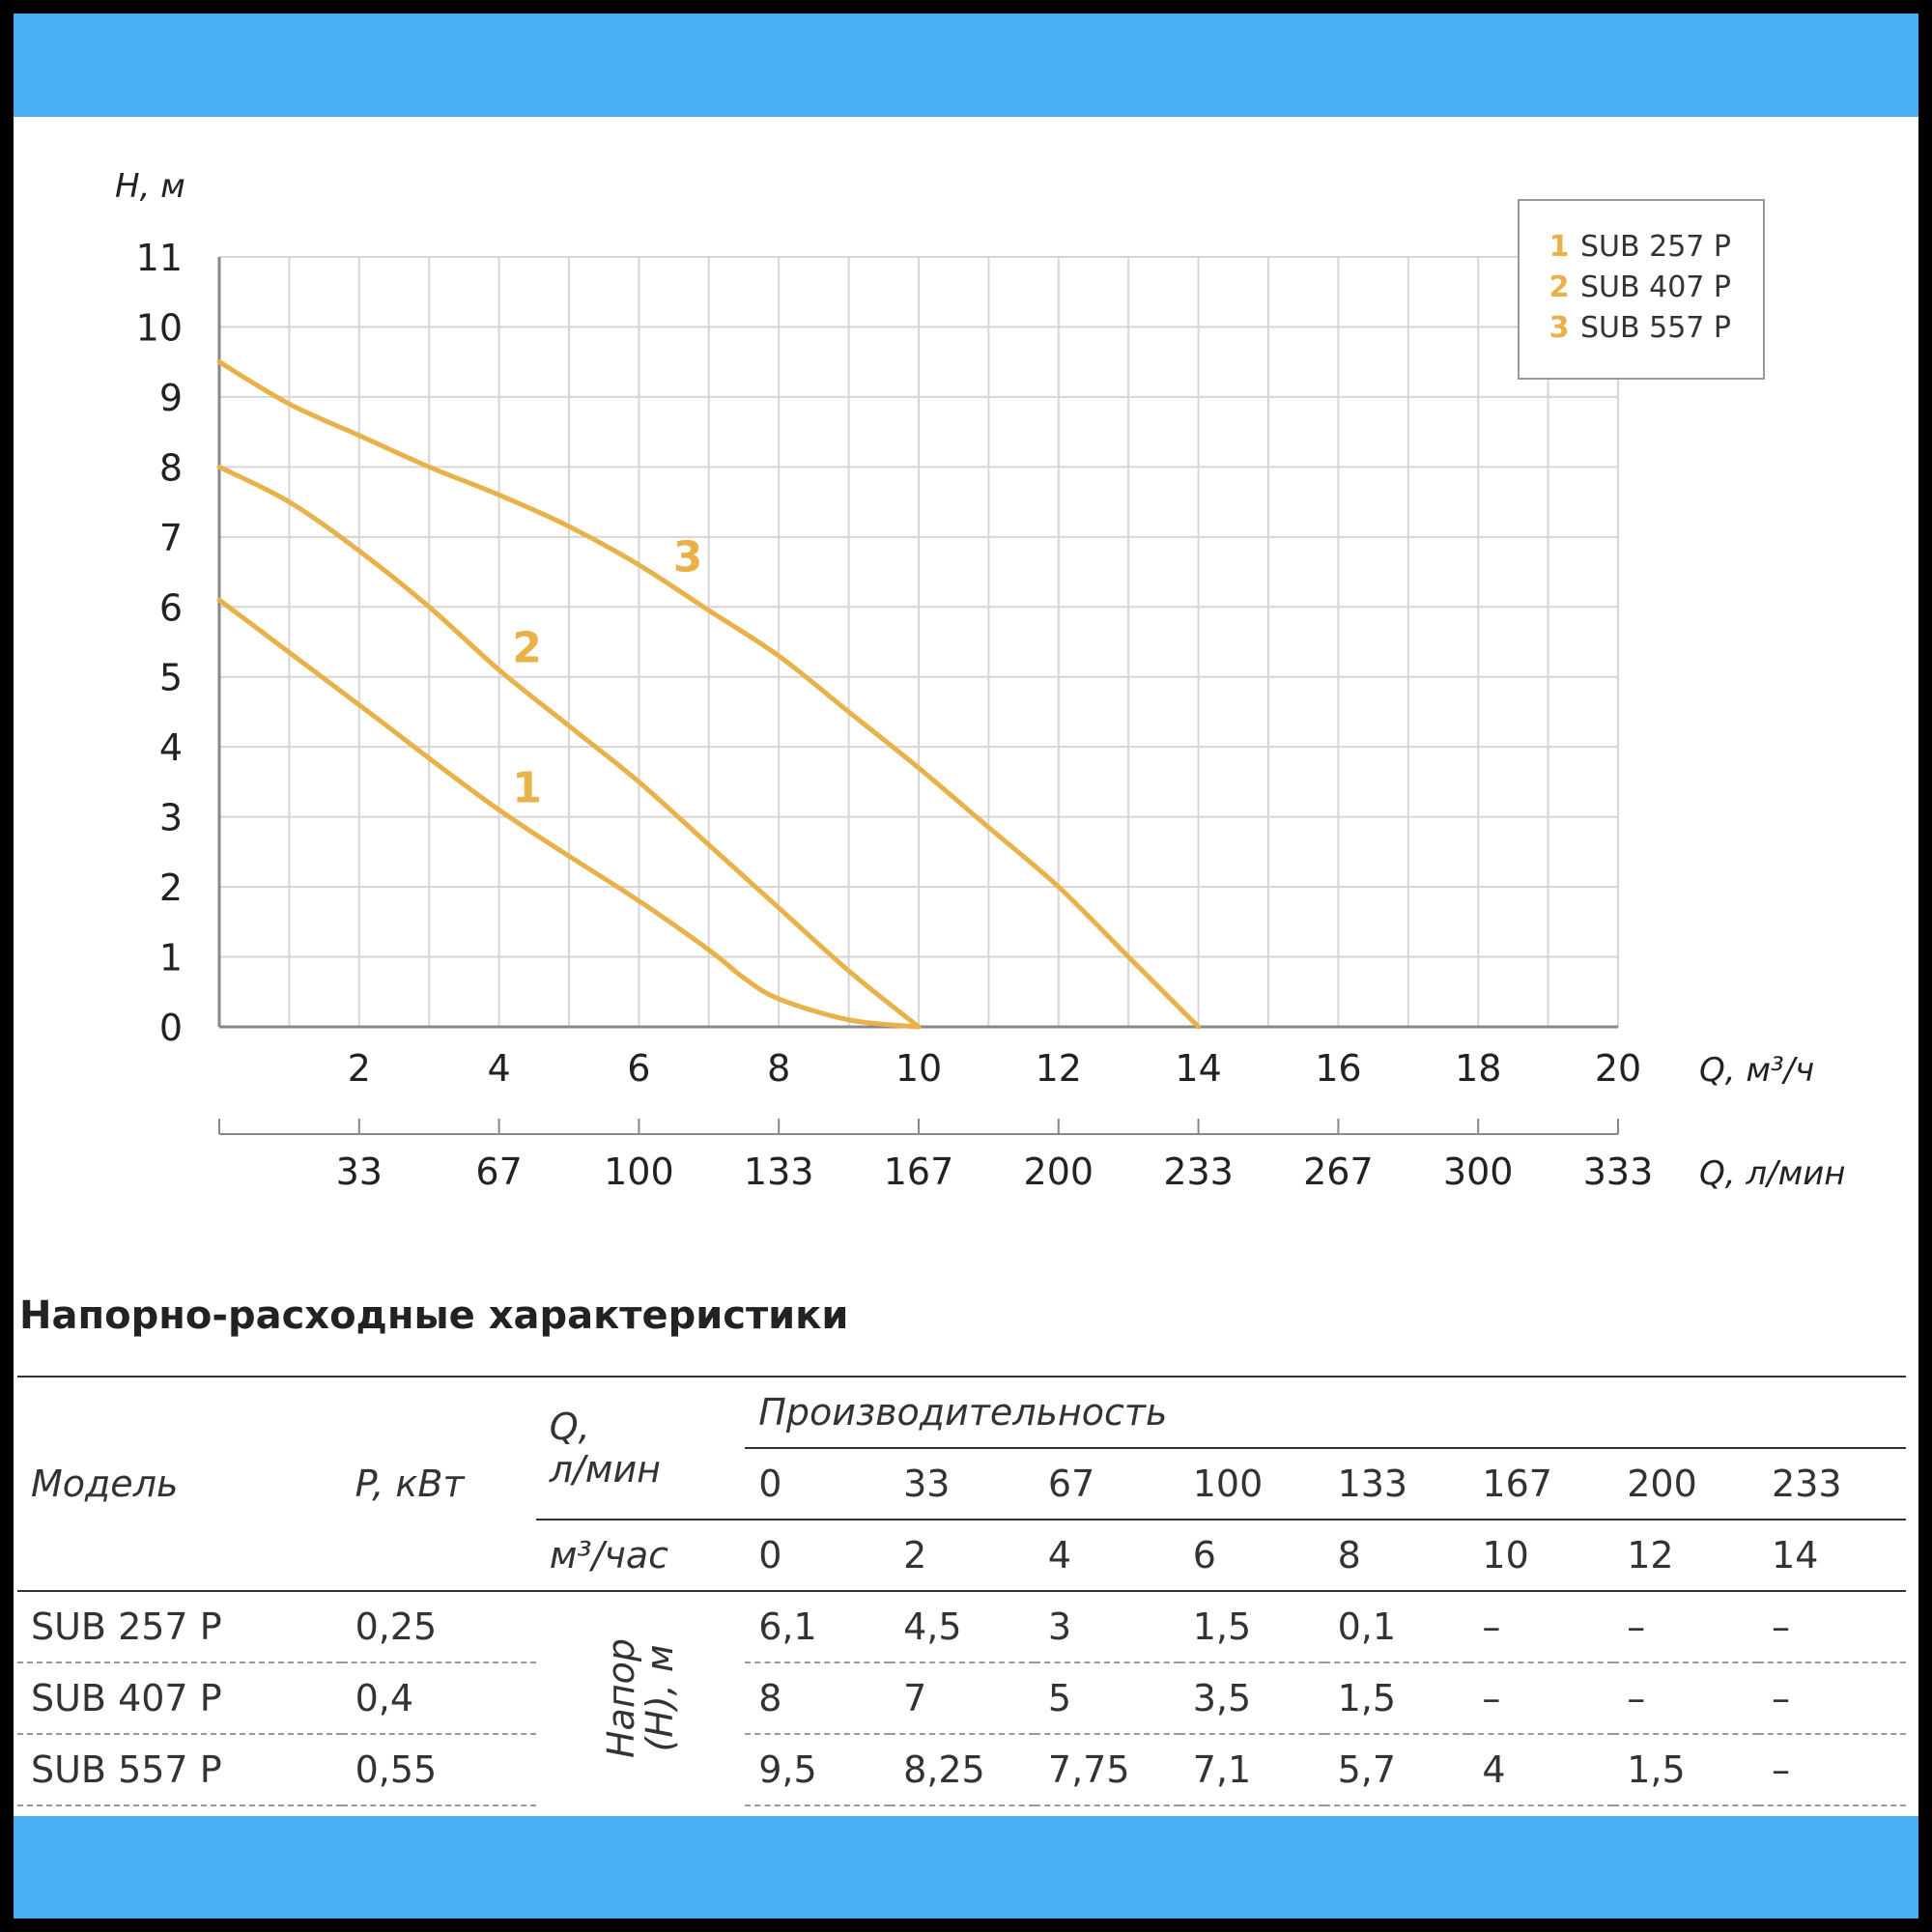  What do you see at coordinates (1251, 1698) in the screenshot?
I see `head-value: 3,5` at bounding box center [1251, 1698].